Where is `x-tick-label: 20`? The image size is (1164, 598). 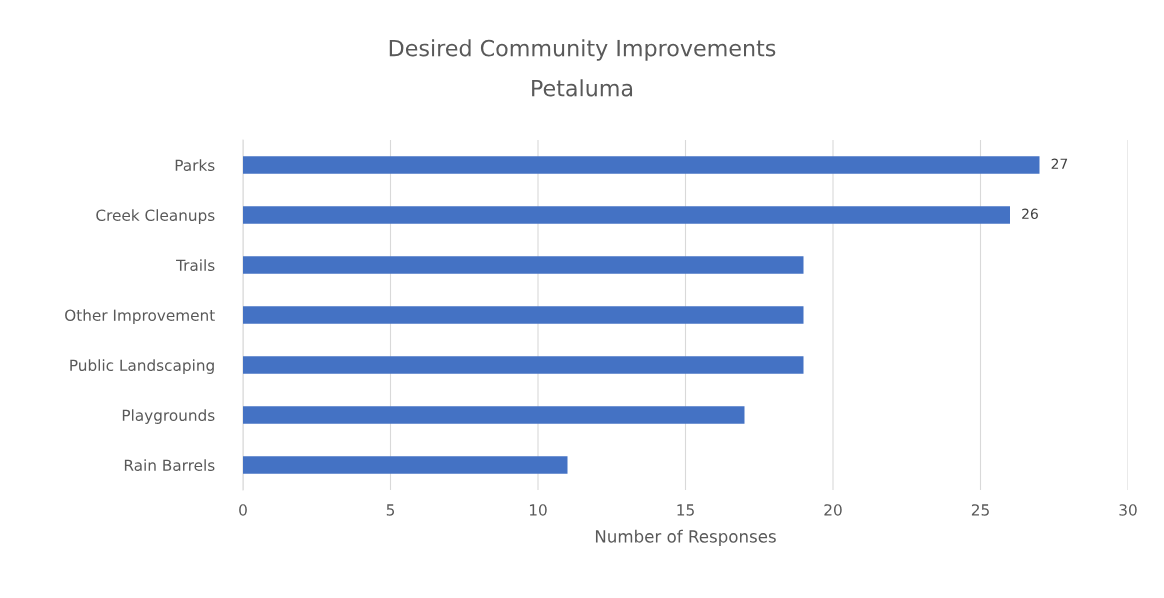
x-tick-label: 20 is located at coordinates (833, 510).